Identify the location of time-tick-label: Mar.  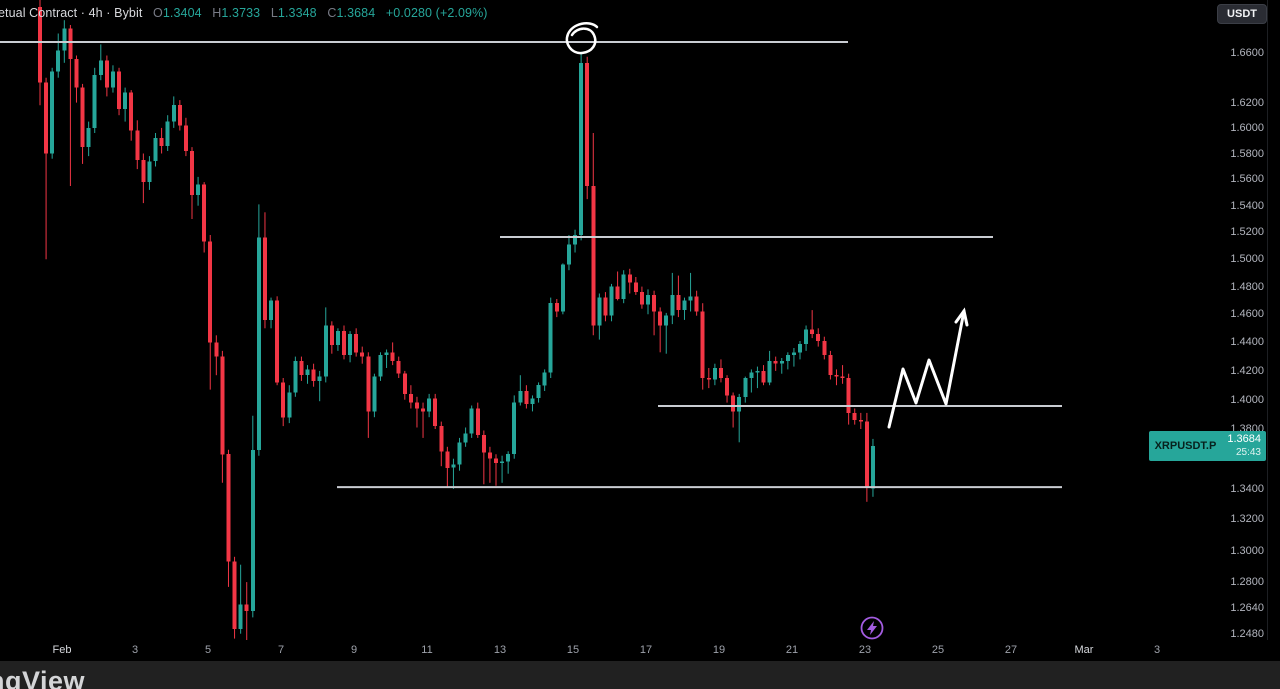
(1084, 650).